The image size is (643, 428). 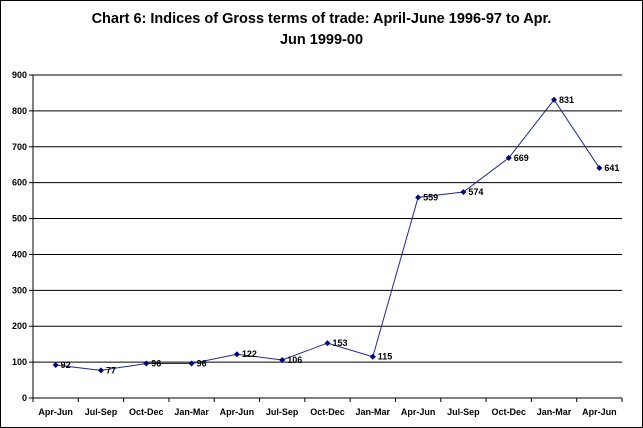 What do you see at coordinates (430, 197) in the screenshot?
I see `data-label: 559` at bounding box center [430, 197].